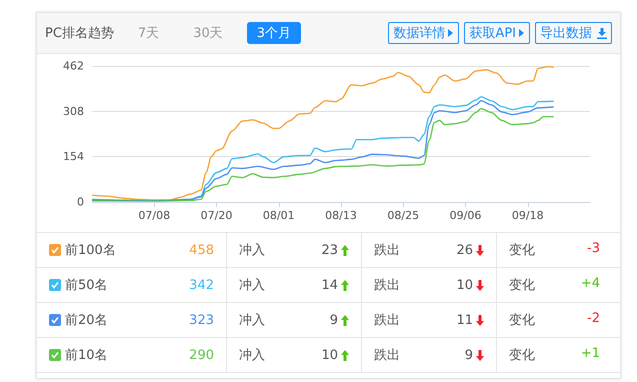 This screenshot has width=637, height=382. I want to click on x-tick-label: 07/08, so click(154, 215).